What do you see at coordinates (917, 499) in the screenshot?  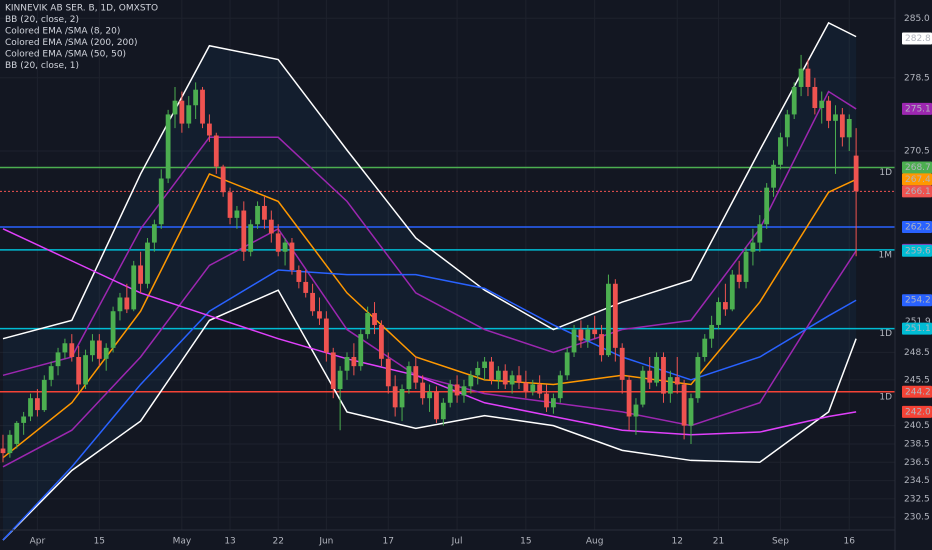 I see `y-tick-label: 232.5` at bounding box center [917, 499].